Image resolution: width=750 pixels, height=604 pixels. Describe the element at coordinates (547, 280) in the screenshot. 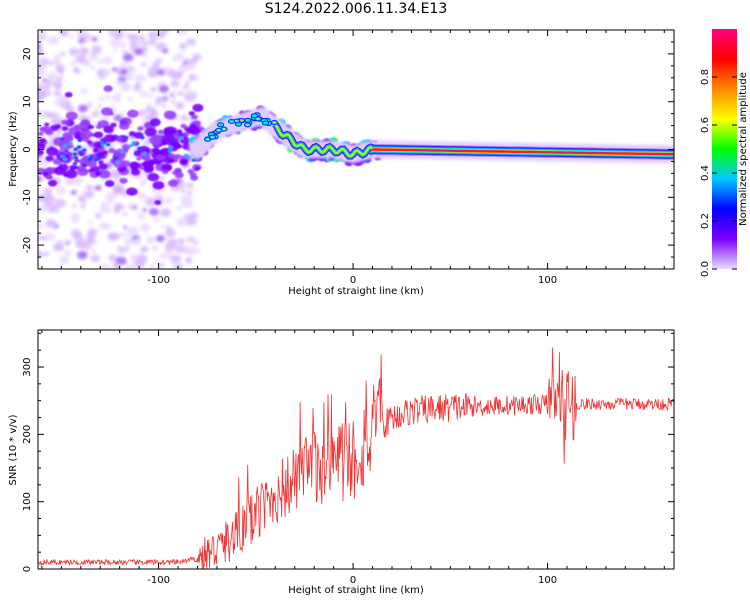

I see `spectrogram-xtick-label: 100` at that location.